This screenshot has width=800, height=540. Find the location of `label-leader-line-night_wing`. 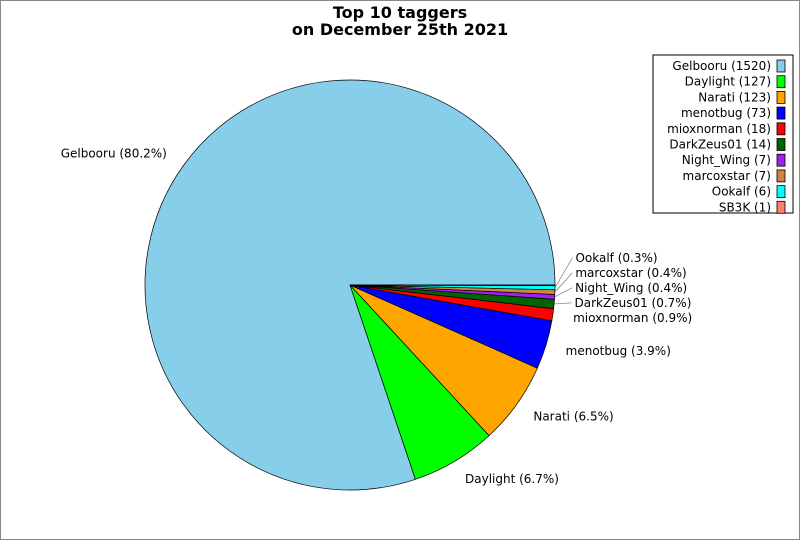

label-leader-line-night_wing is located at coordinates (563, 292).